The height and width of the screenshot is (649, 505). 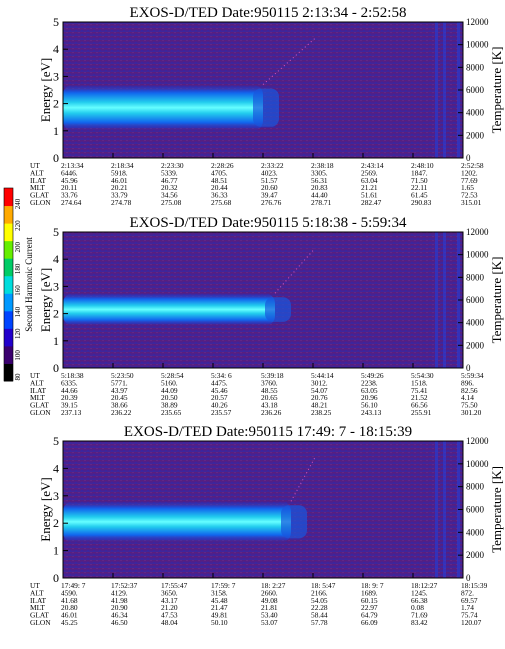 What do you see at coordinates (319, 615) in the screenshot?
I see `table-cell: 58.44` at bounding box center [319, 615].